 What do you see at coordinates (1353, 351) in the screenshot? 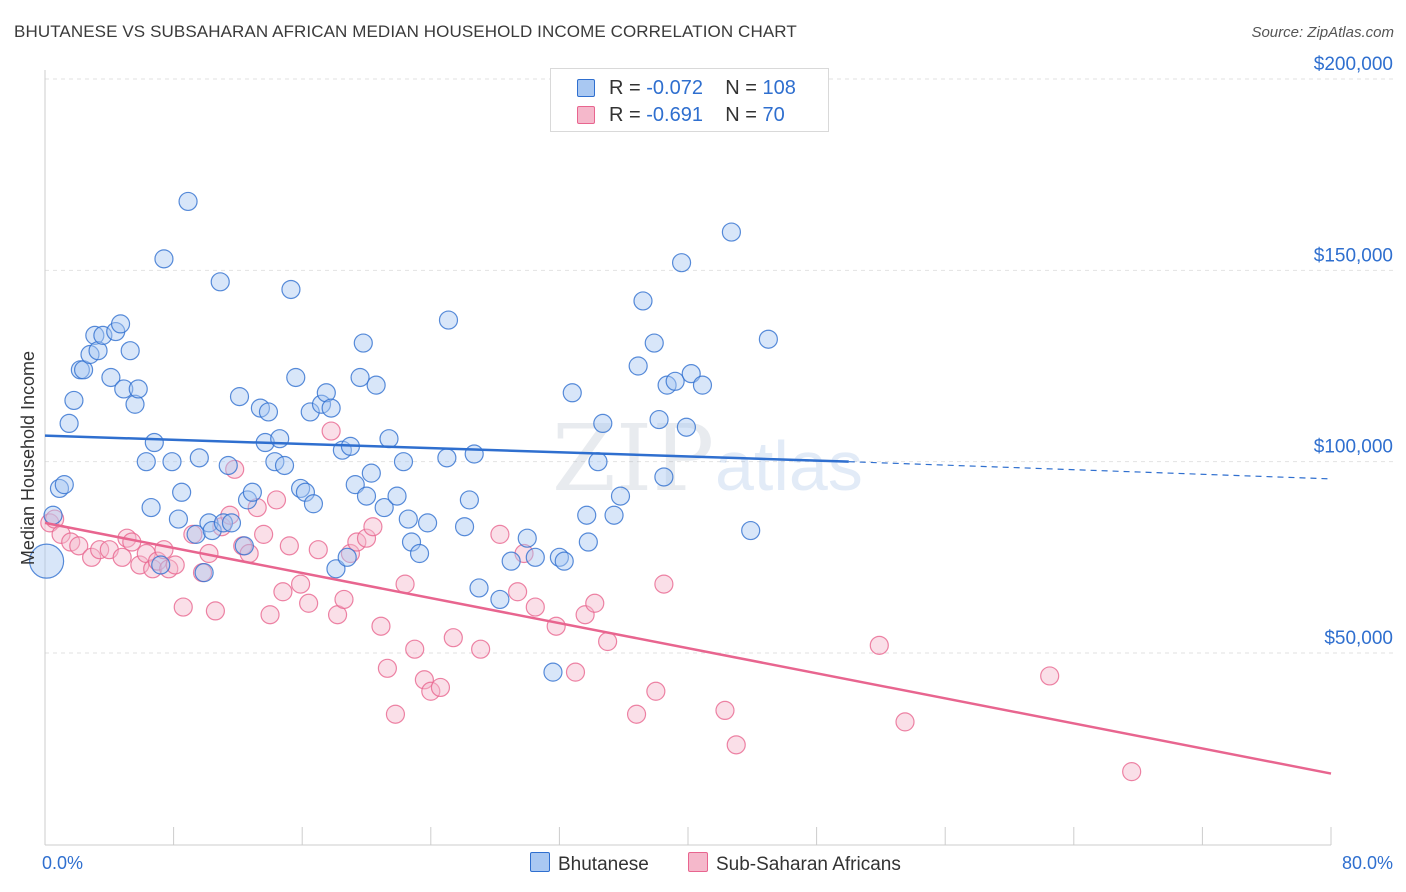
I see `y-tick-labels: $50,000 $100,000 $150,000 $200,000` at bounding box center [1353, 351].